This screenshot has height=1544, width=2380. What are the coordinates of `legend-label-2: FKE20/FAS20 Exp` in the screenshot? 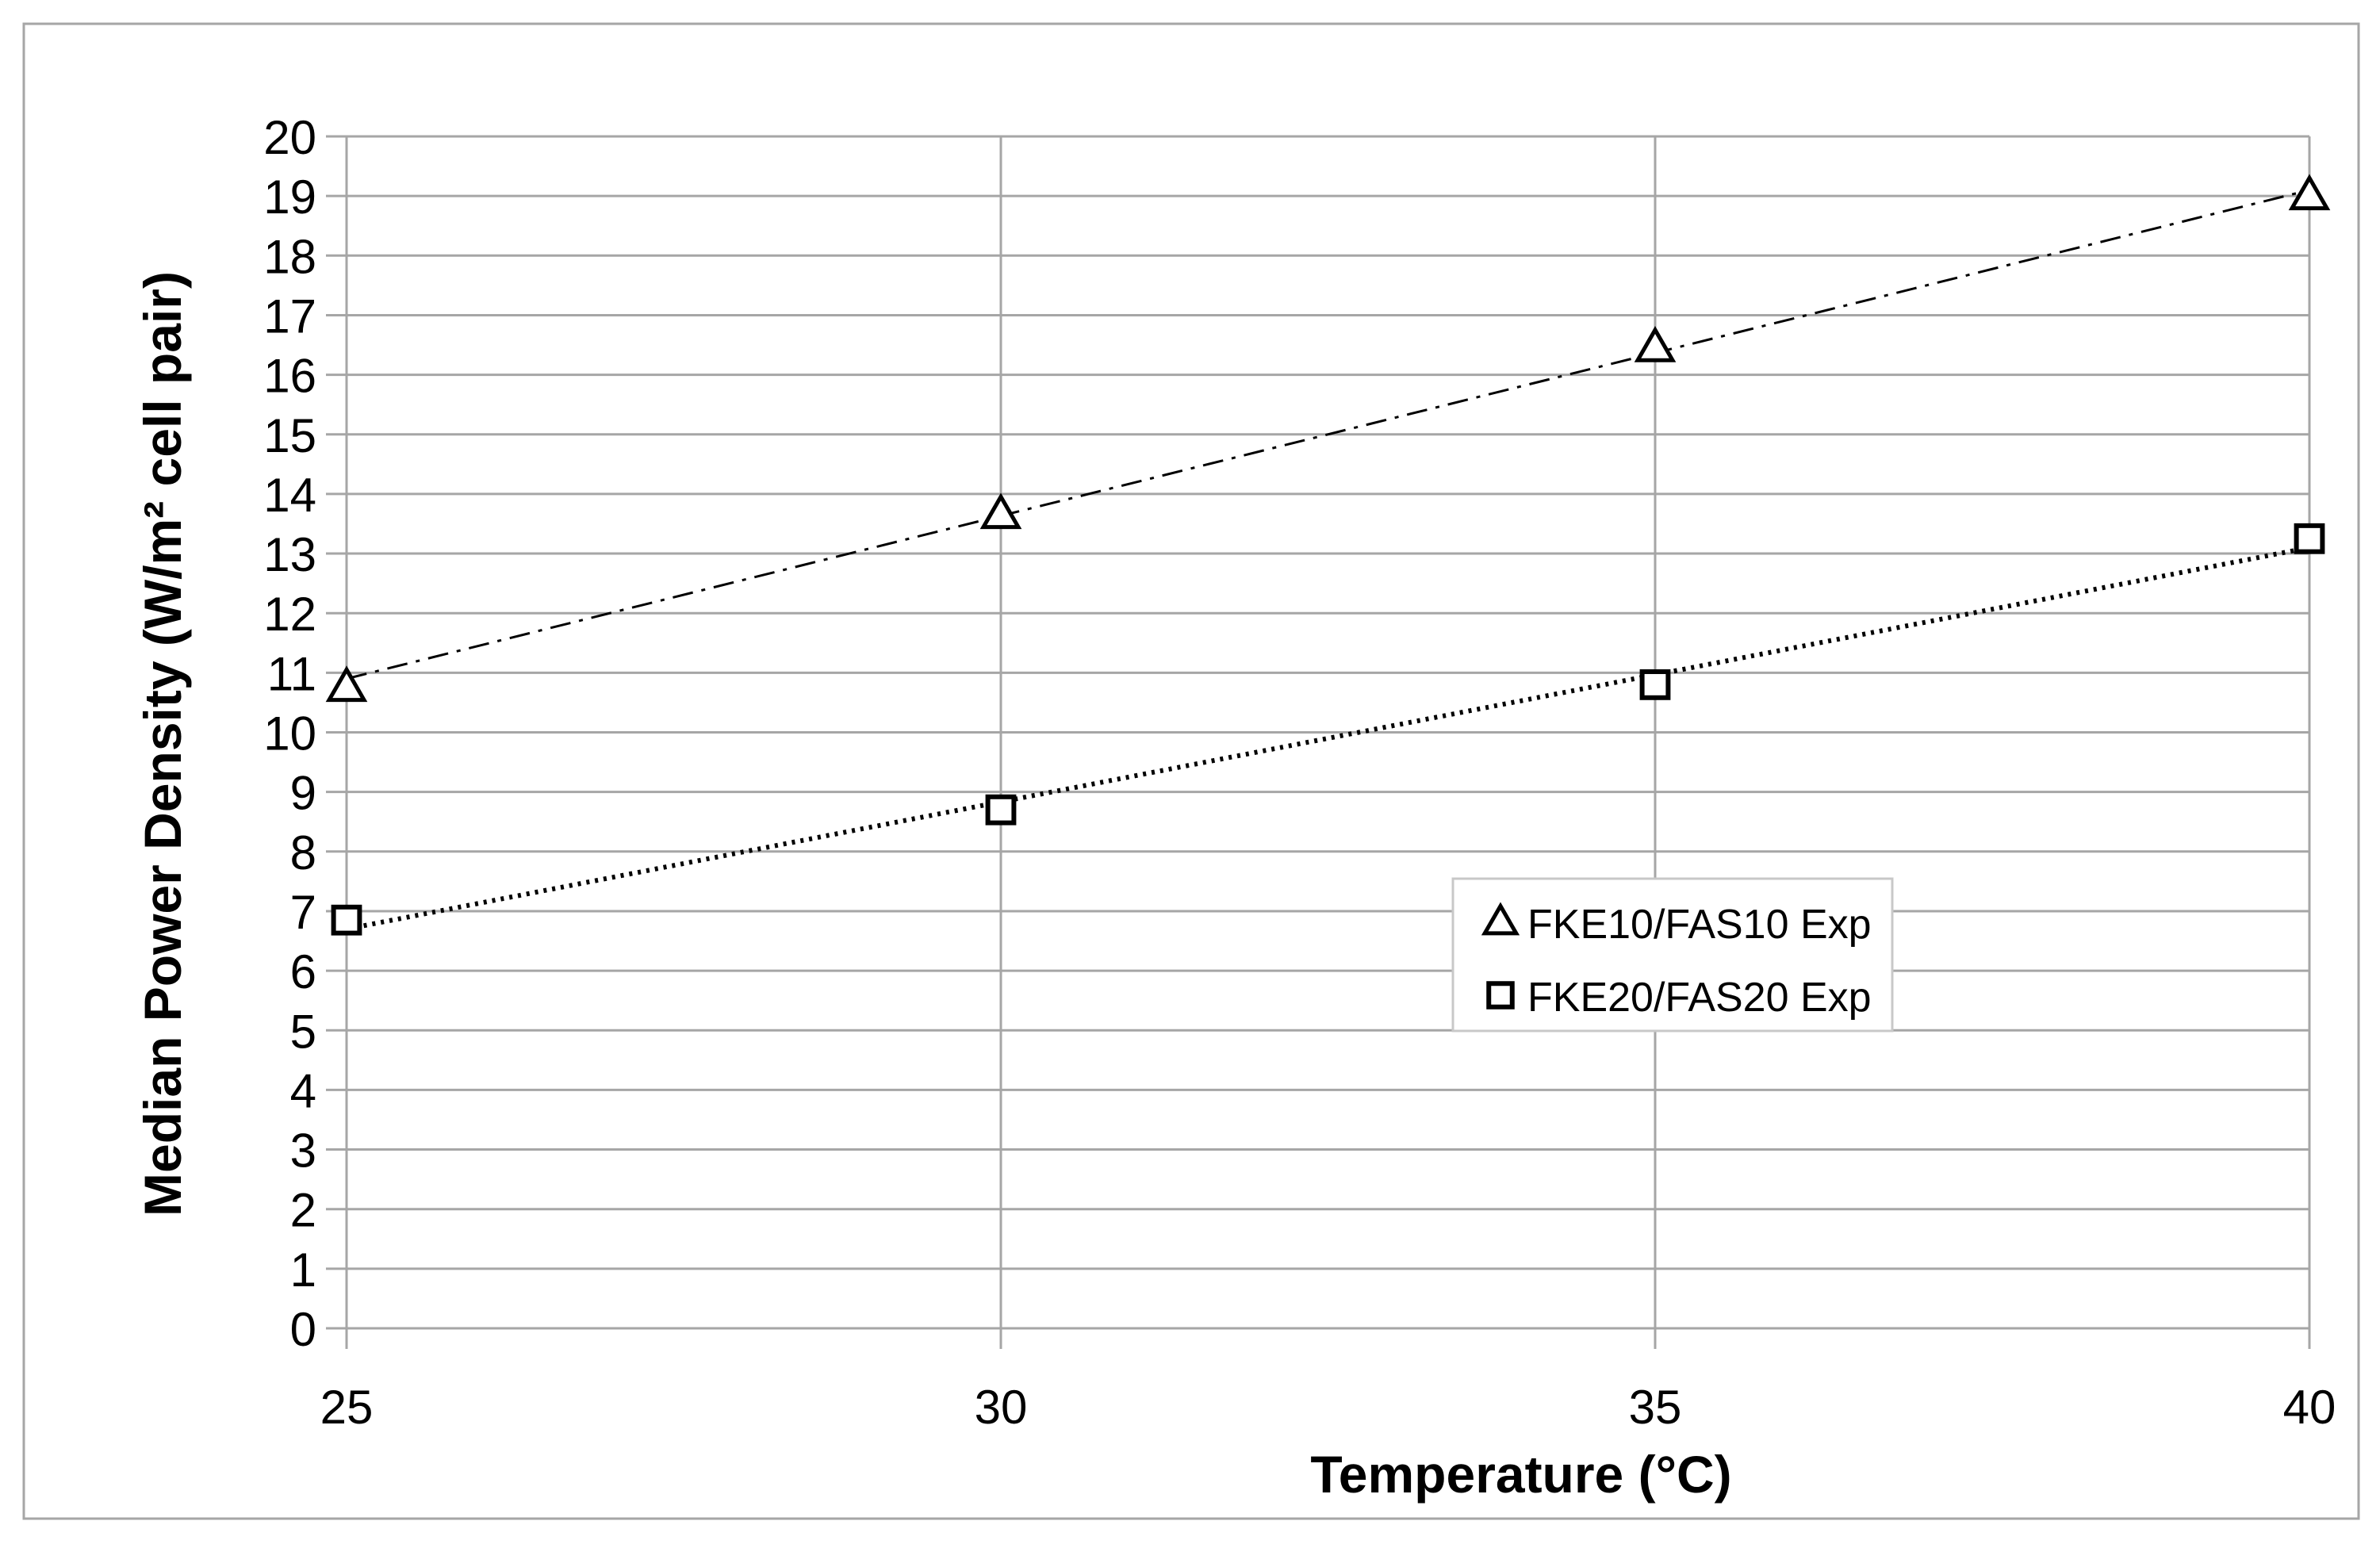 It's located at (1699, 998).